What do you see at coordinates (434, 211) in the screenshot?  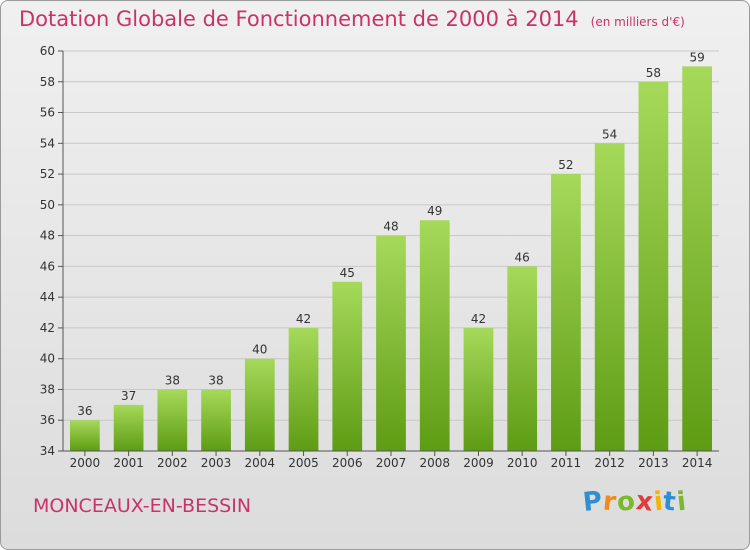 I see `data-label: 49` at bounding box center [434, 211].